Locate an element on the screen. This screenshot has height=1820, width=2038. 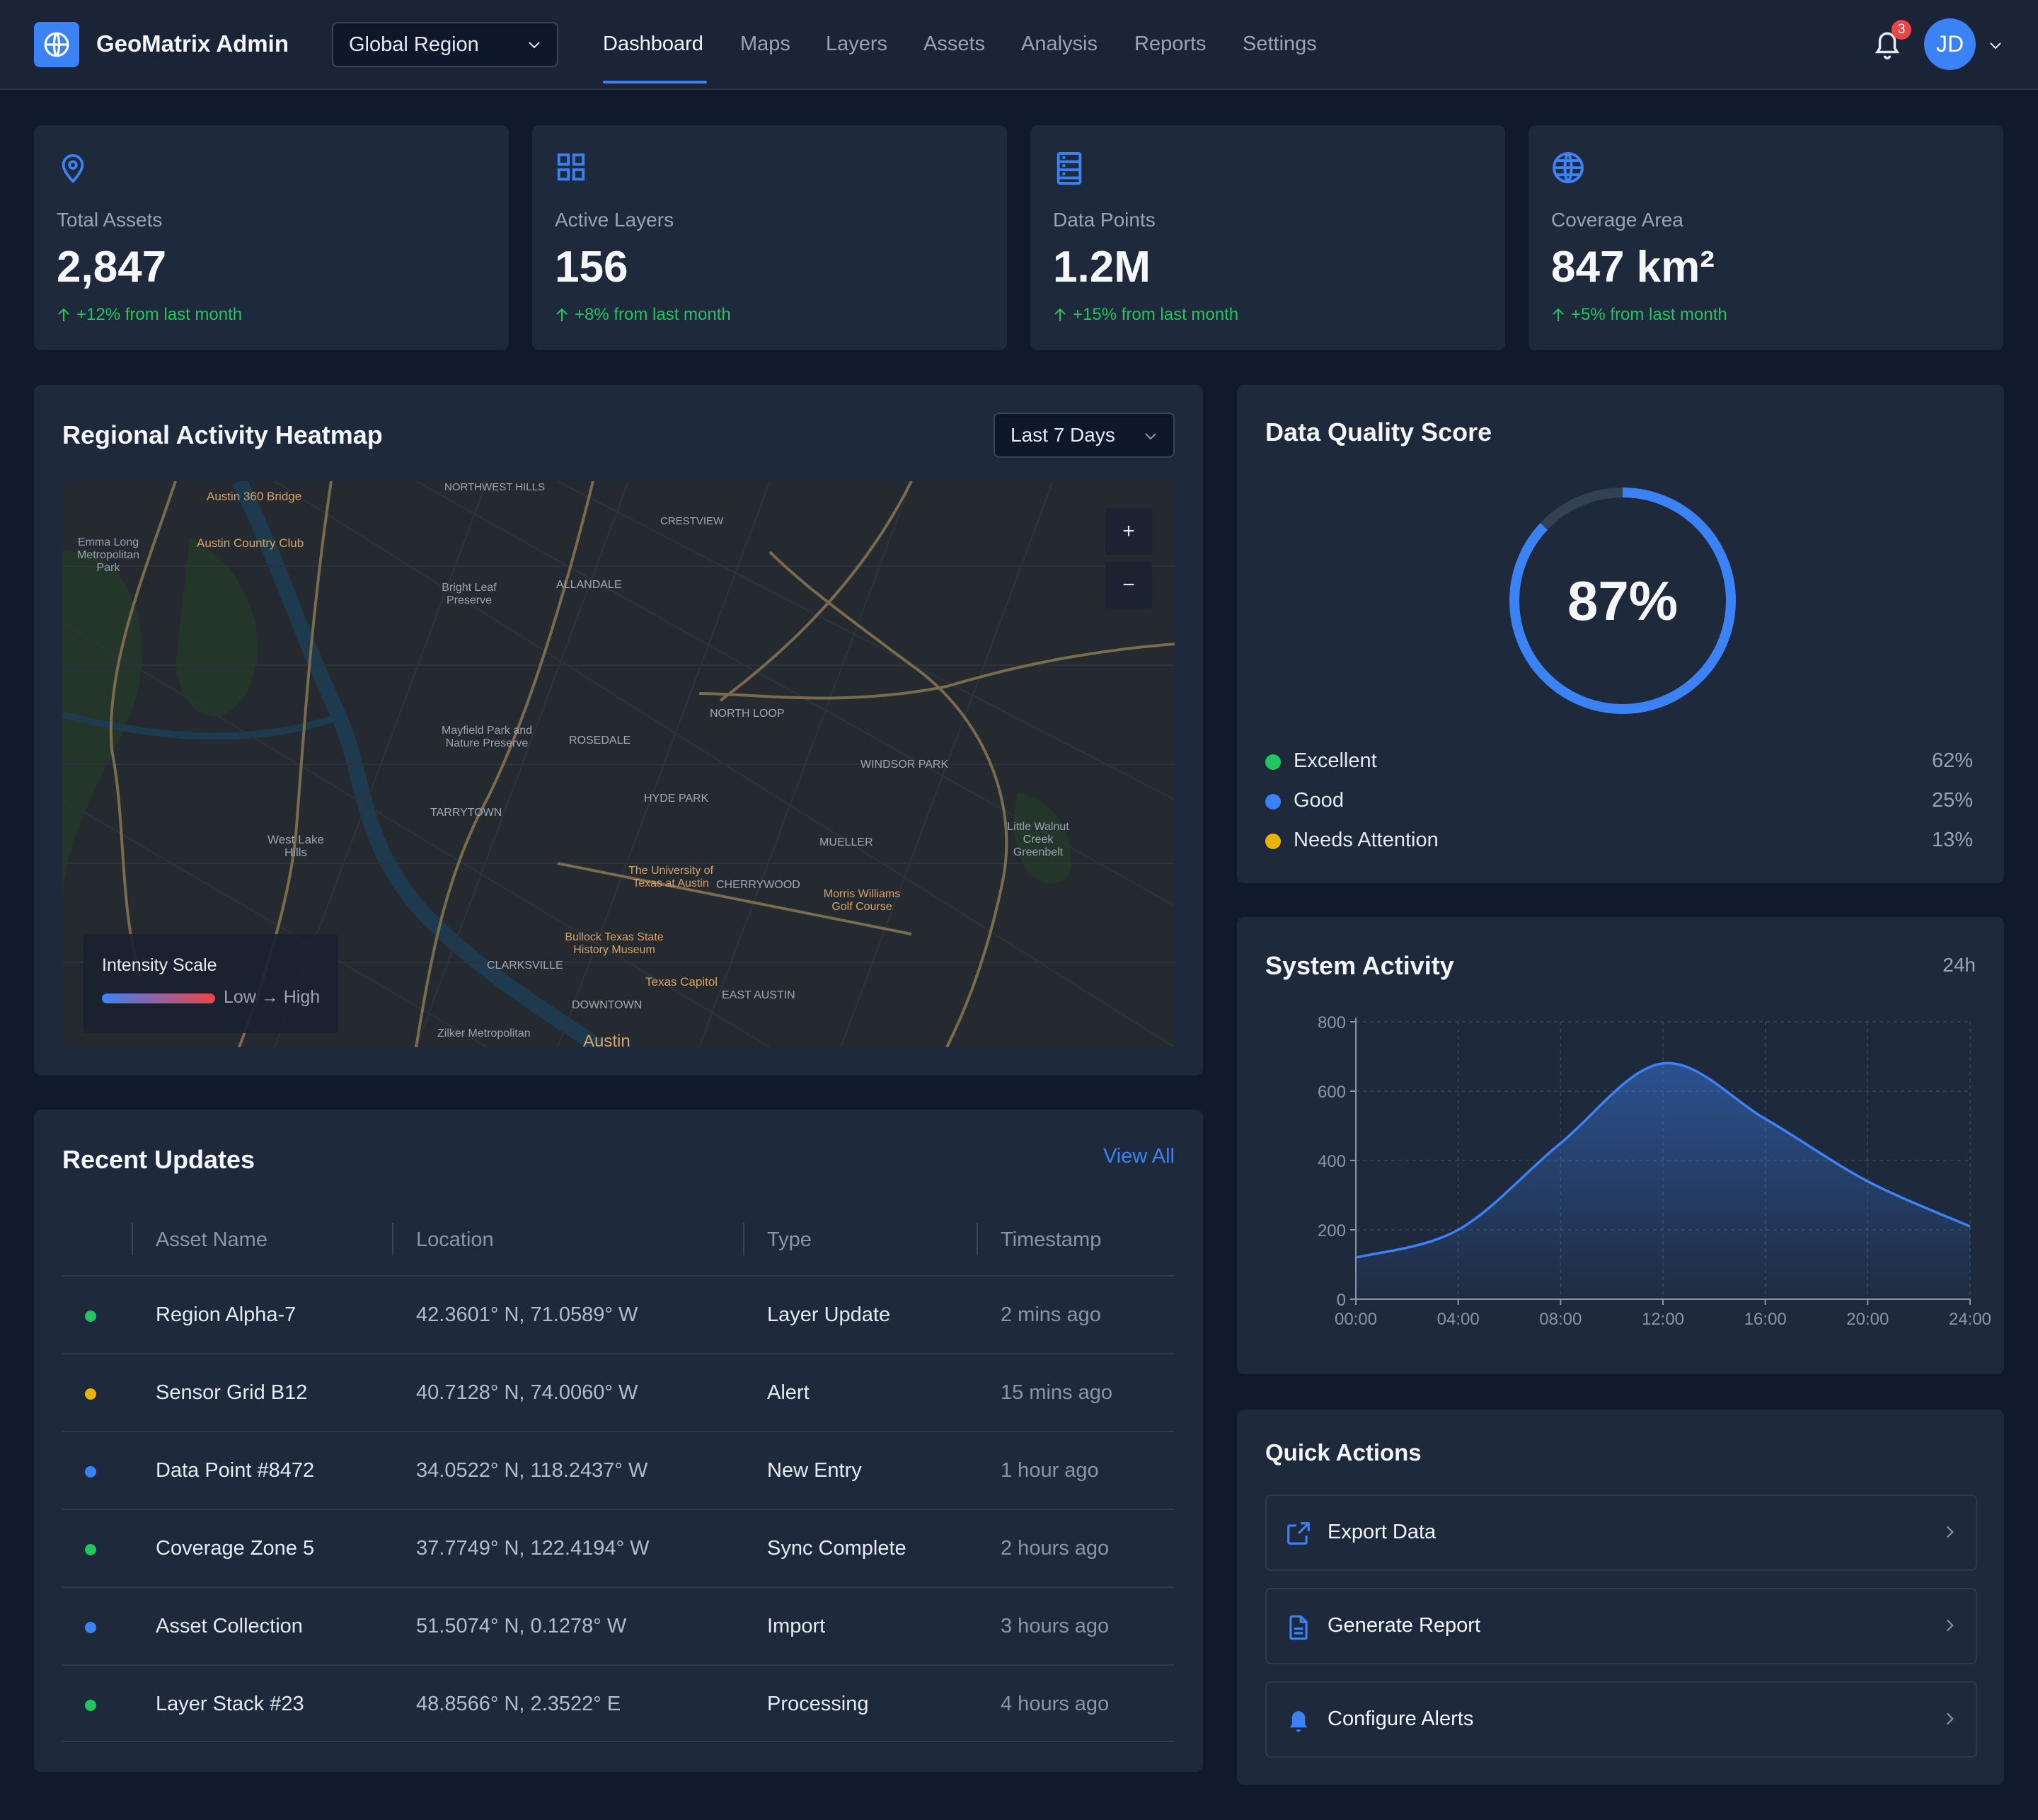
view-all-link: View All is located at coordinates (1139, 1156).